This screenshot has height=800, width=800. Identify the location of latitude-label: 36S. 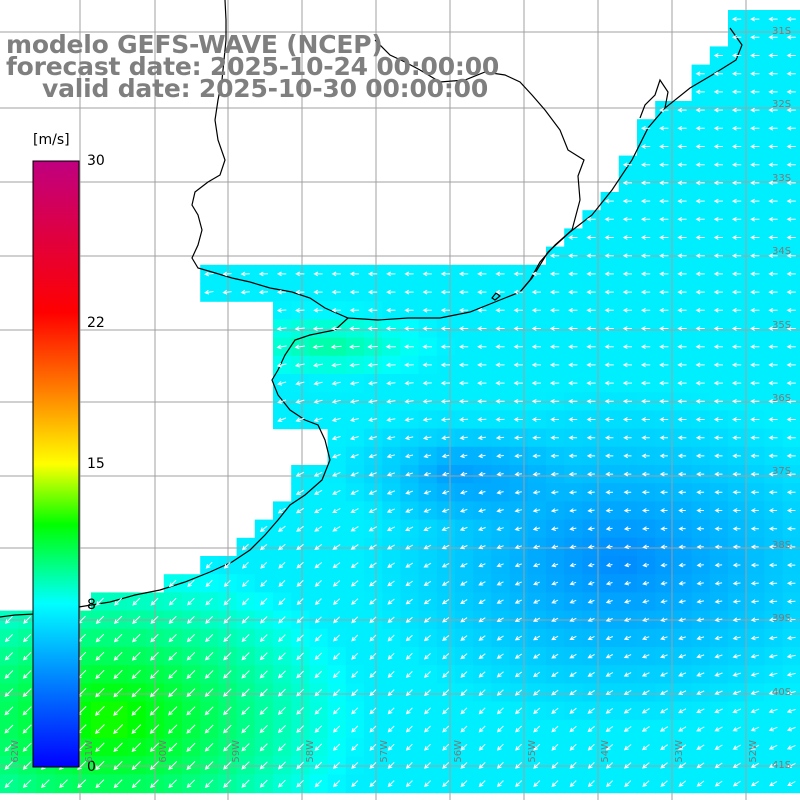
(782, 398).